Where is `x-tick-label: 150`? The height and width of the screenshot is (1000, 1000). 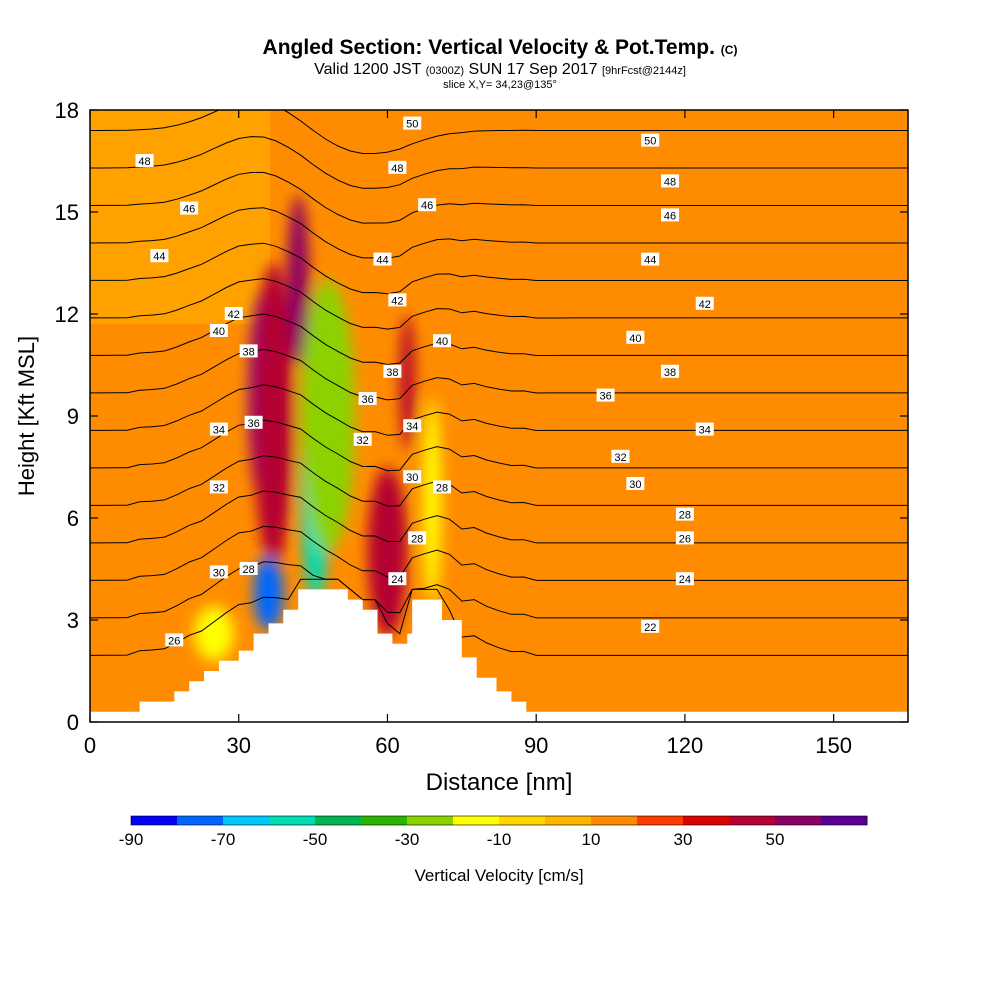
x-tick-label: 150 is located at coordinates (833, 745).